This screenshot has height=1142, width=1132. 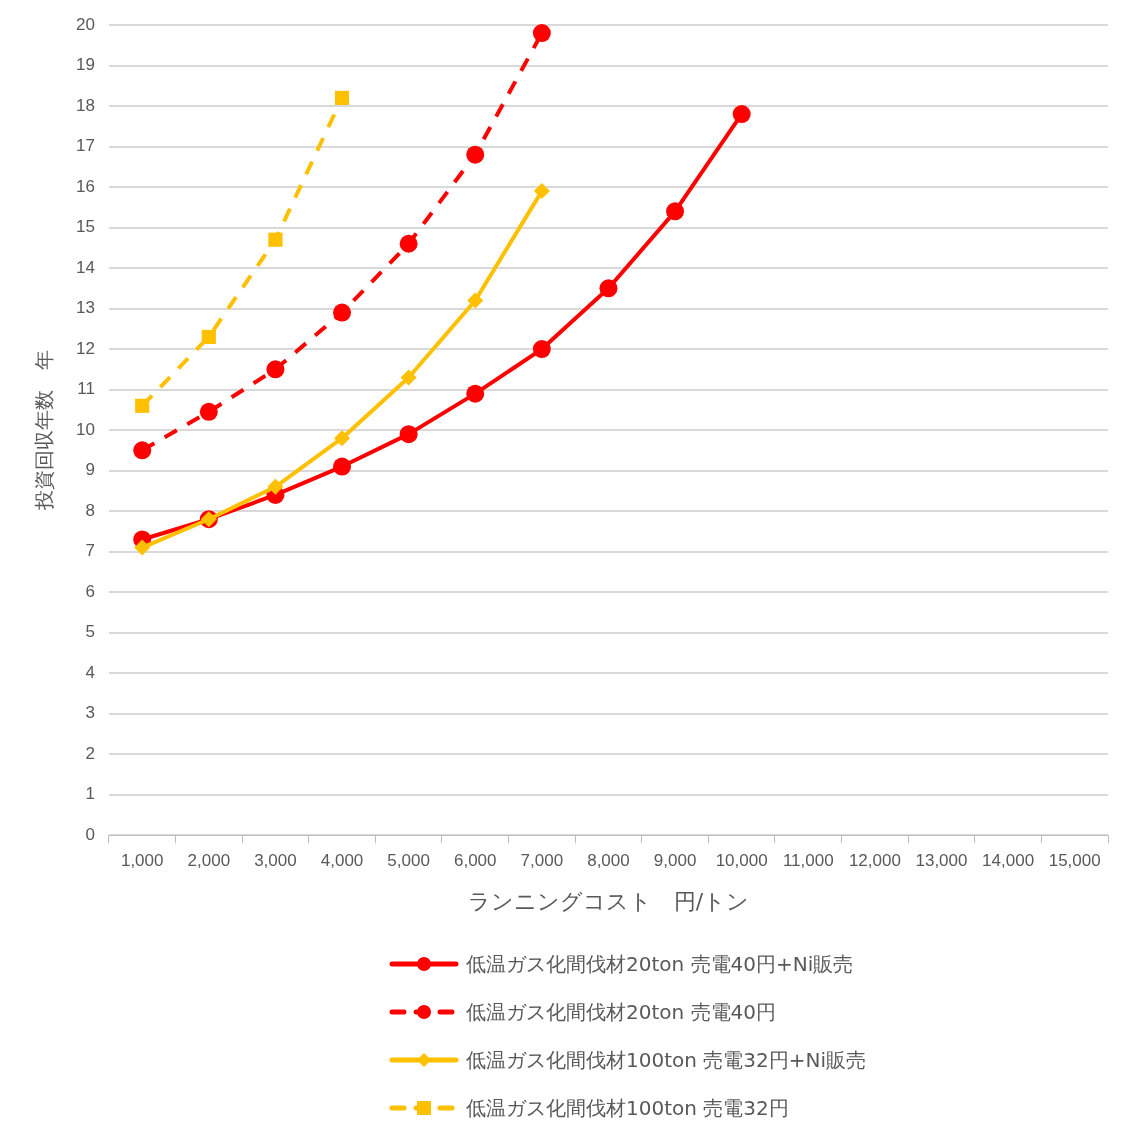 What do you see at coordinates (542, 861) in the screenshot?
I see `x-tick-label: 7,000` at bounding box center [542, 861].